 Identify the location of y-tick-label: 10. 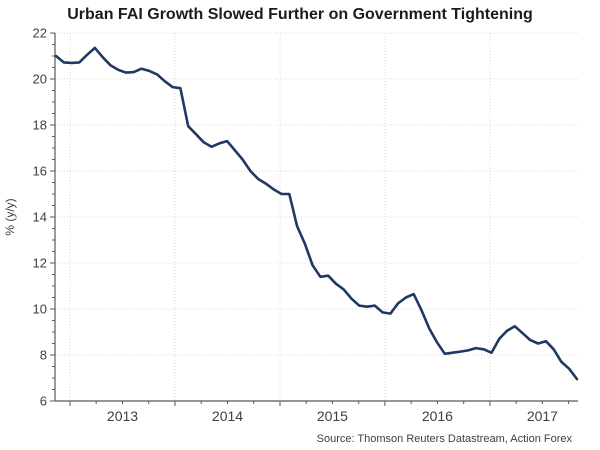
(40, 309).